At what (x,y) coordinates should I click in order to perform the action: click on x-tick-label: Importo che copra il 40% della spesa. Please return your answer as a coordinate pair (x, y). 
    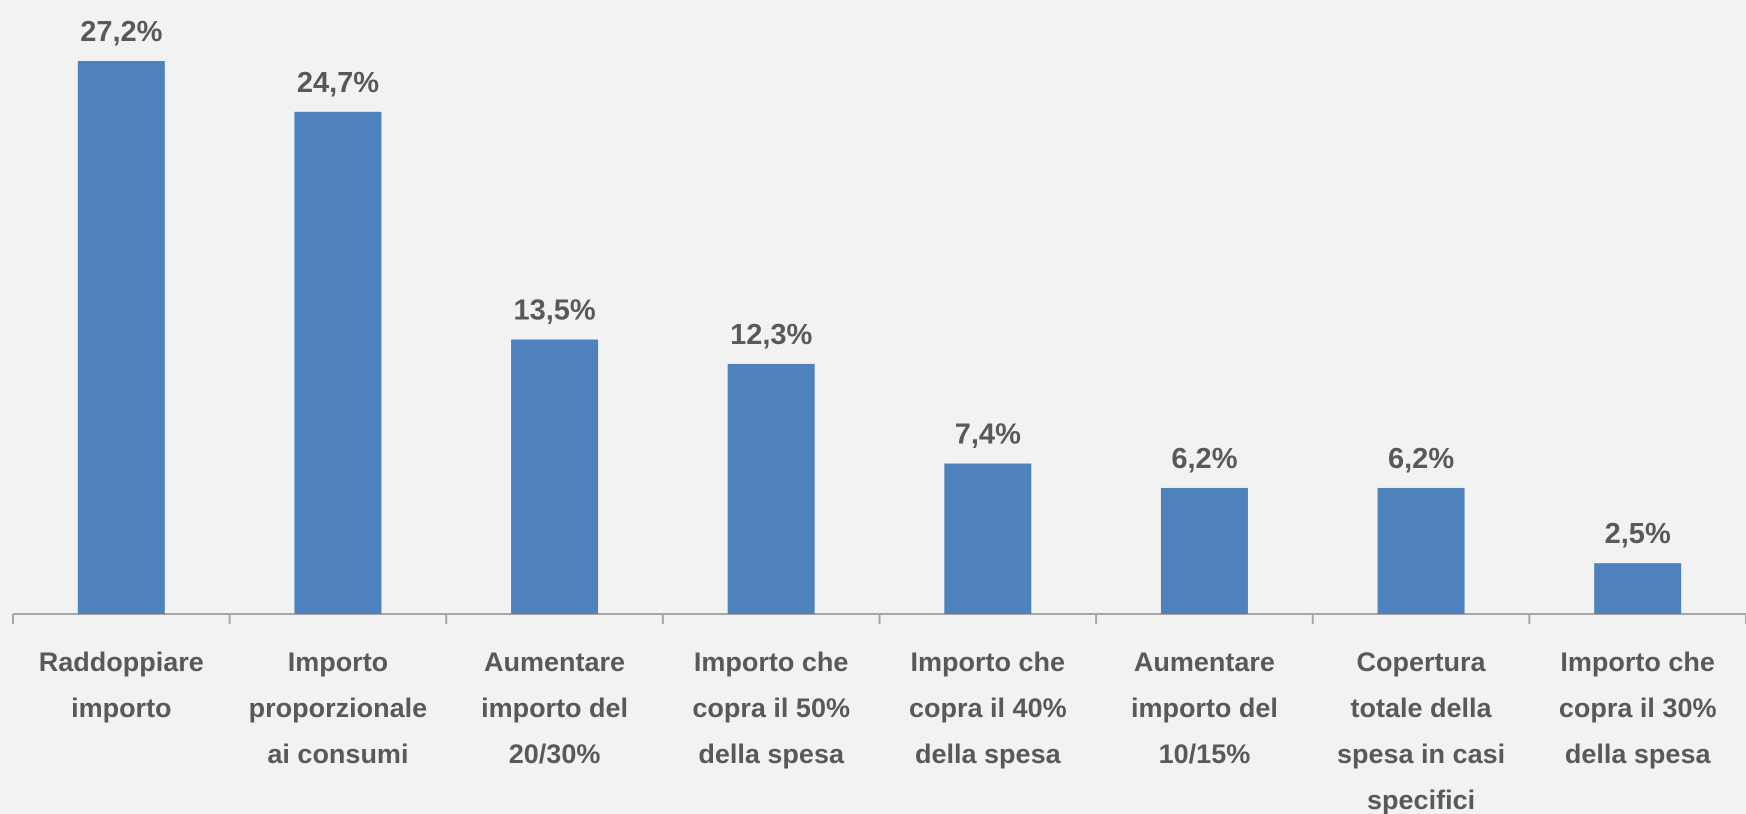
    Looking at the image, I should click on (988, 708).